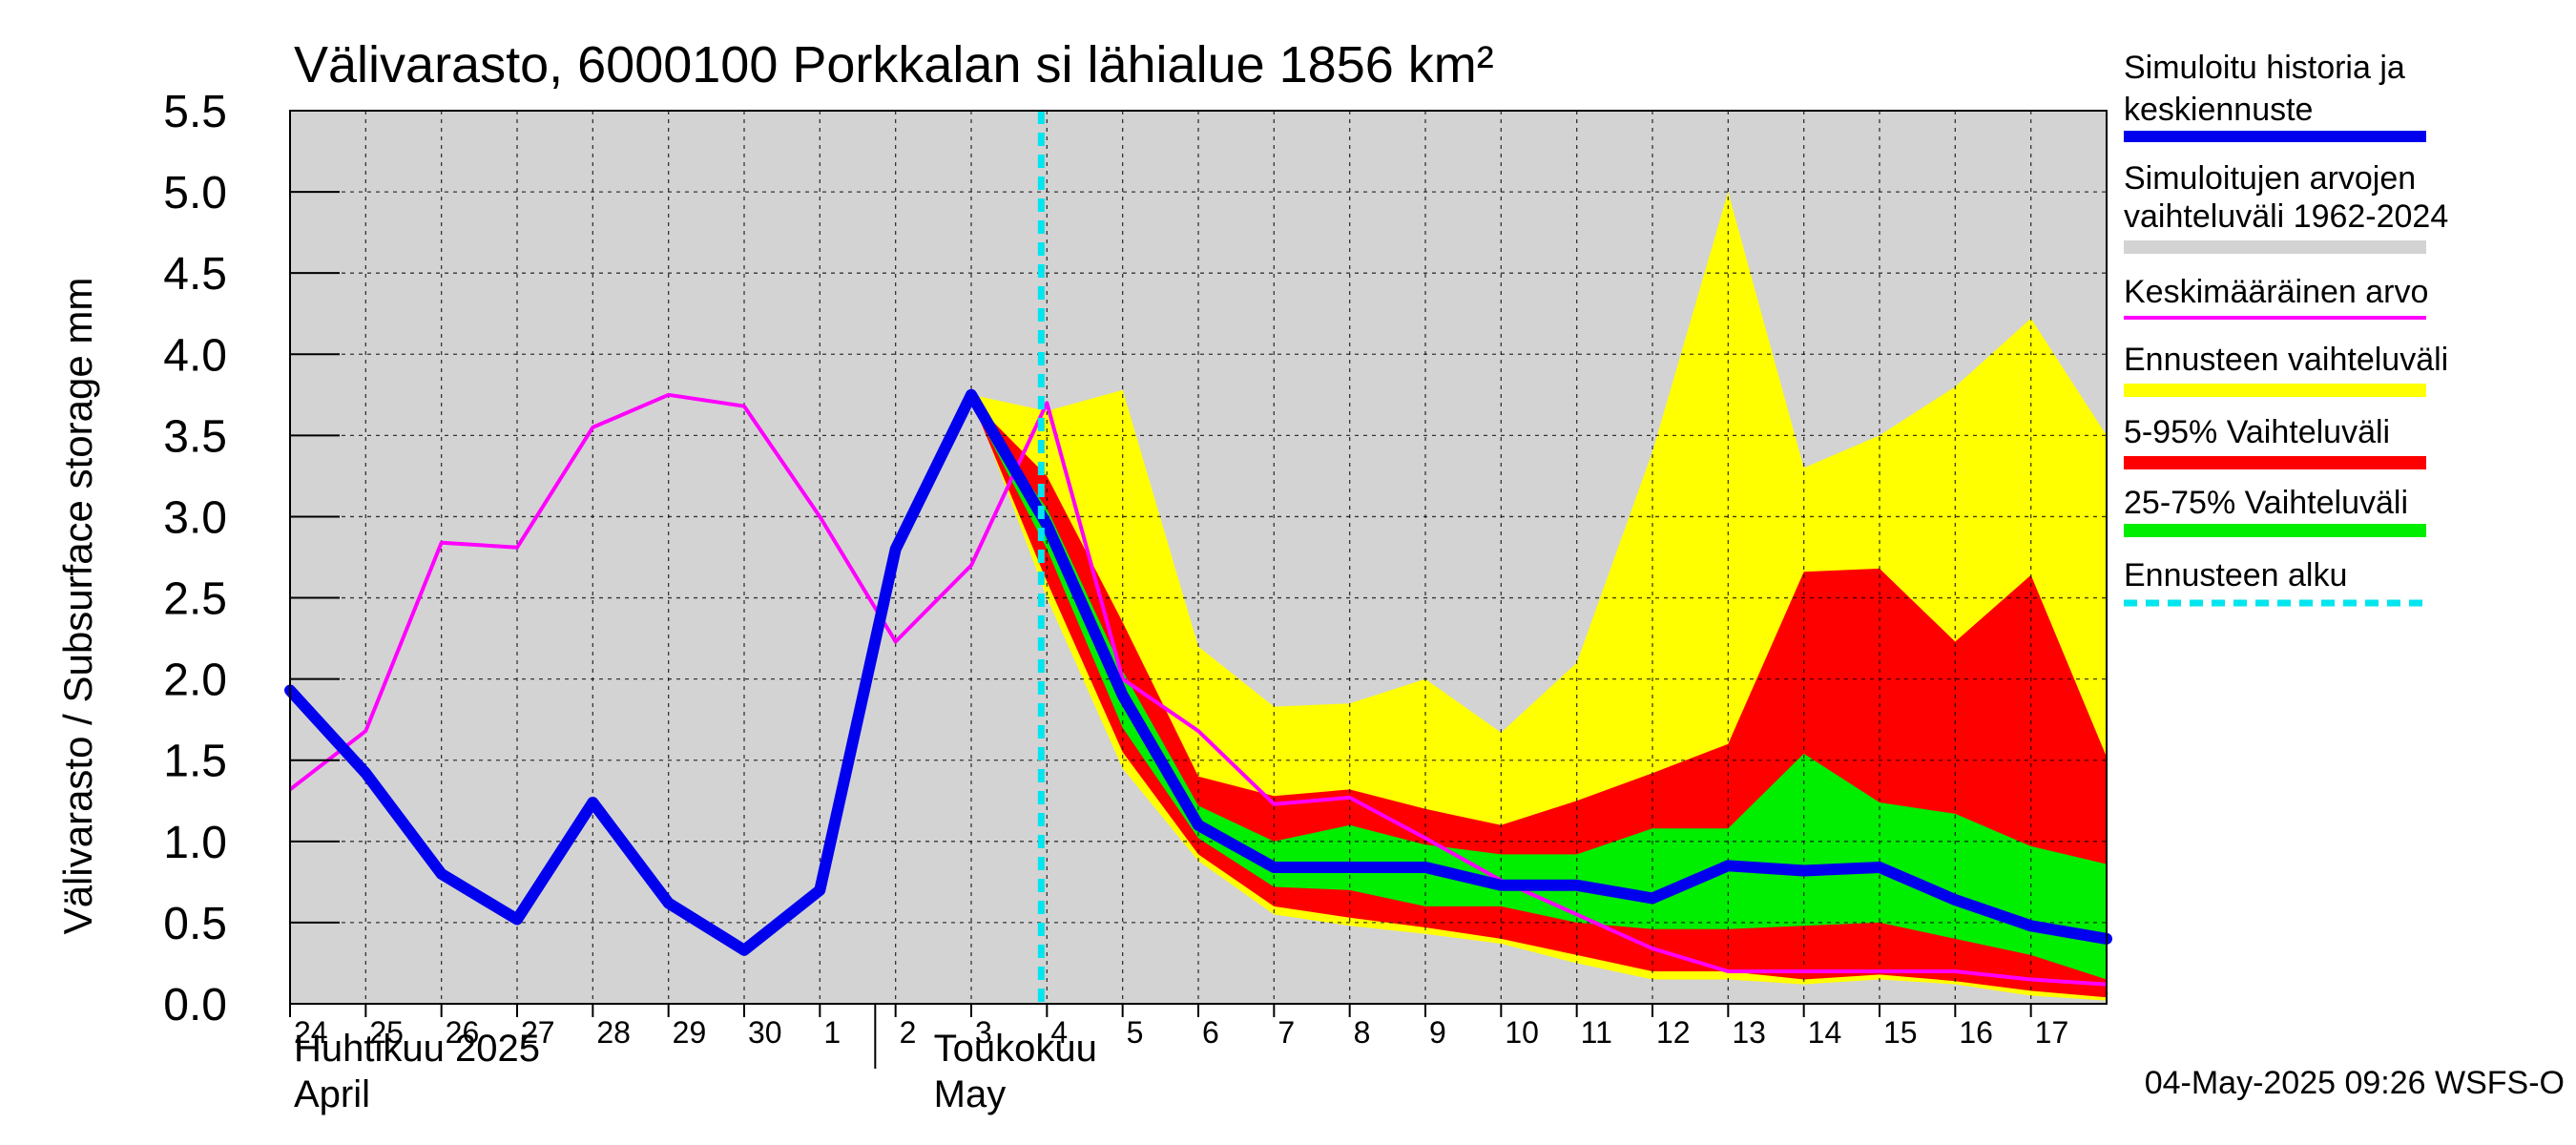  I want to click on x-tick-label: 8, so click(1362, 1032).